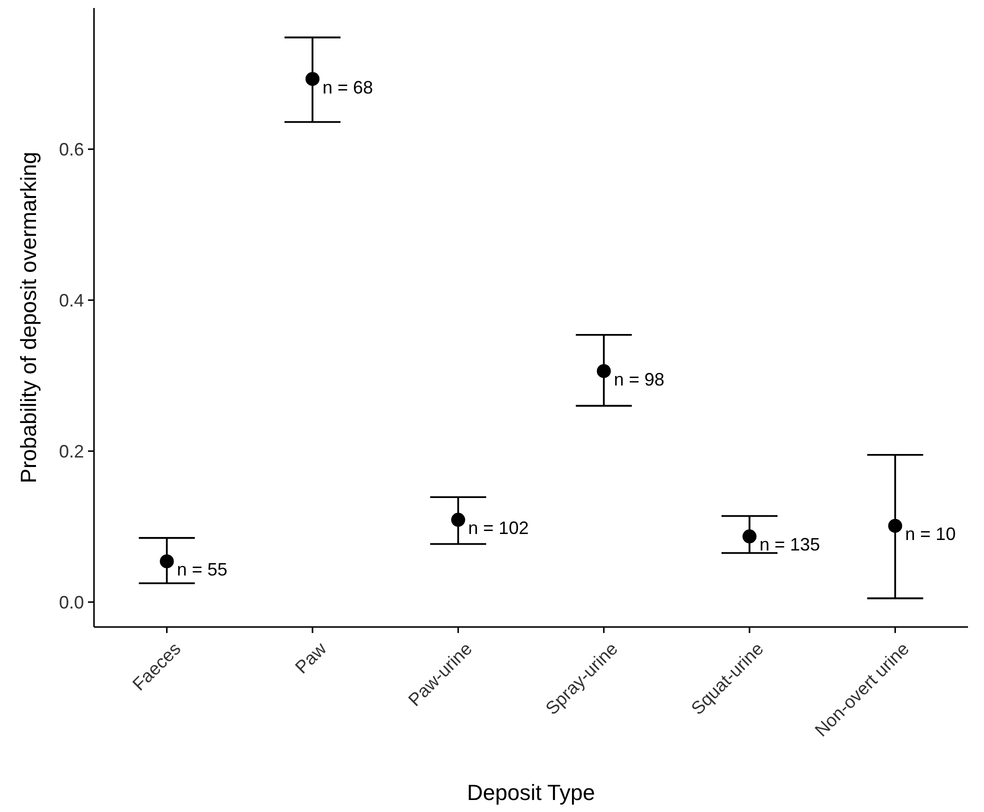 The height and width of the screenshot is (812, 984). I want to click on y-tick-label: 0.2, so click(71, 451).